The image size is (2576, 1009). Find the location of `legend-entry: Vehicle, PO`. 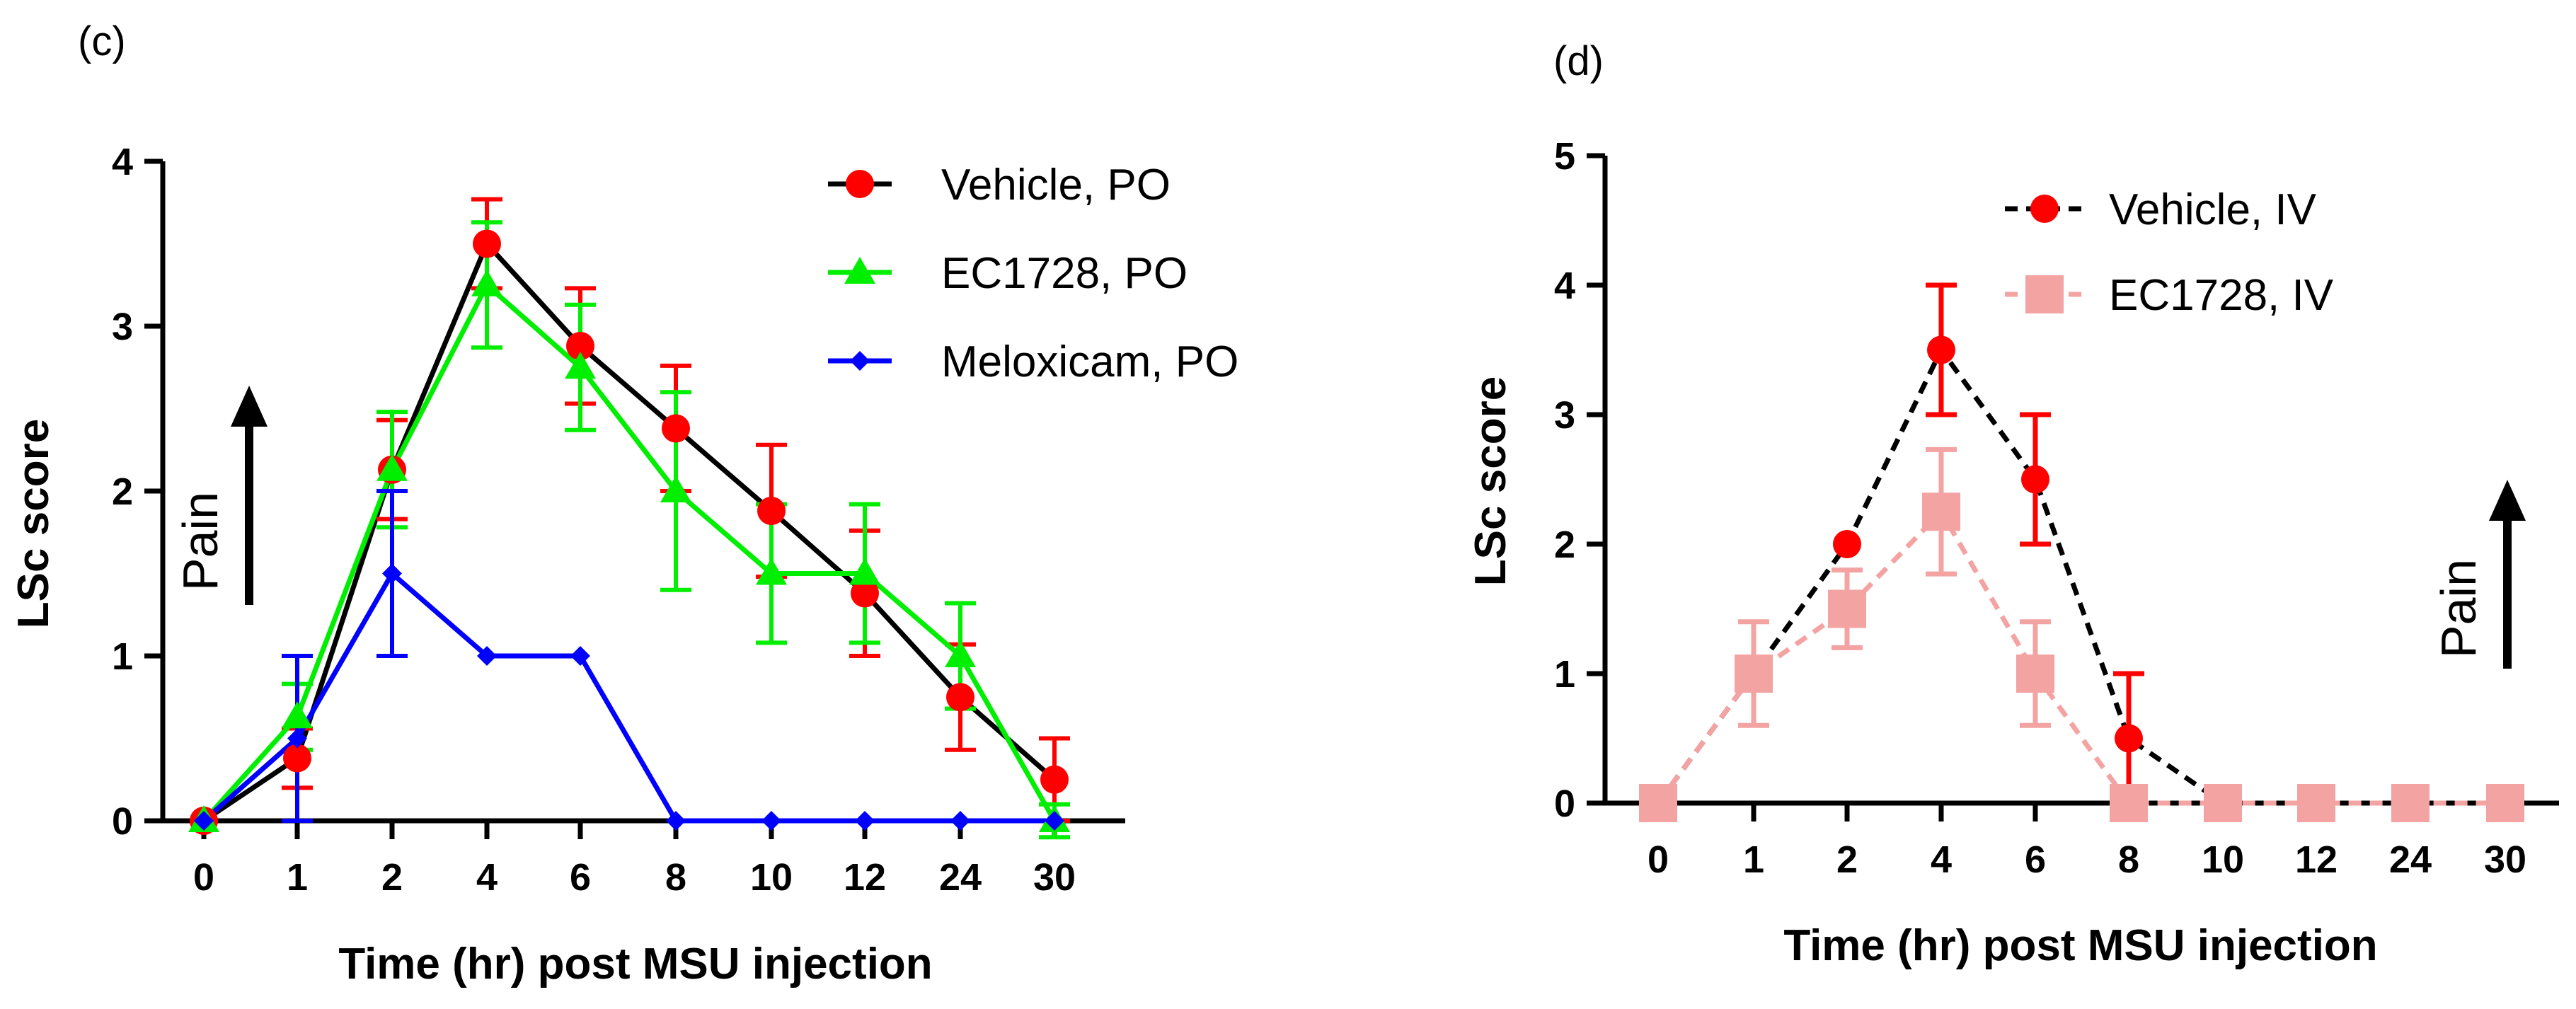

legend-entry: Vehicle, PO is located at coordinates (1056, 185).